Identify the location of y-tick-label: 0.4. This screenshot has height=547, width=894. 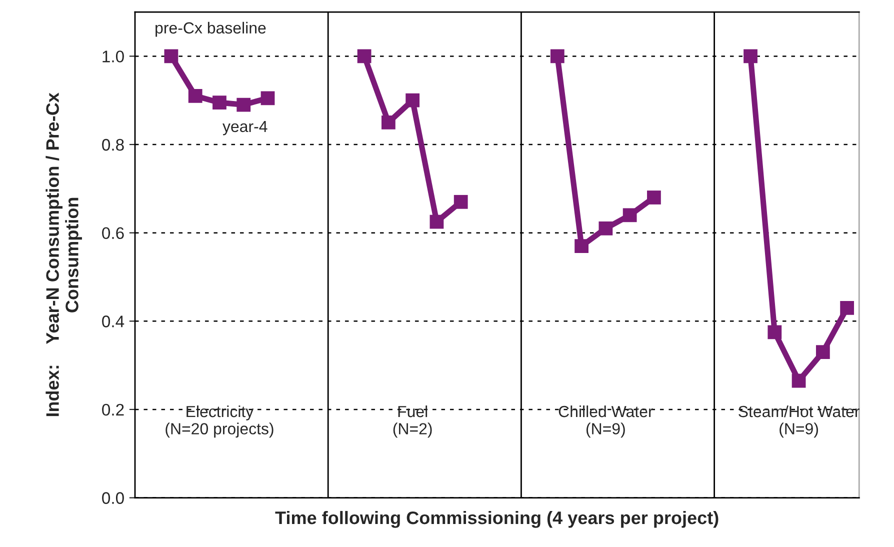
(113, 322).